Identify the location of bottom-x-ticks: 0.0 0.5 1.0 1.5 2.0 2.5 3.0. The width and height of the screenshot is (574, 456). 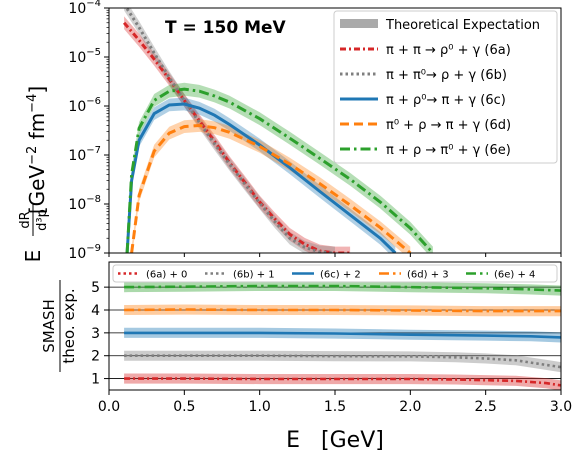
(335, 402).